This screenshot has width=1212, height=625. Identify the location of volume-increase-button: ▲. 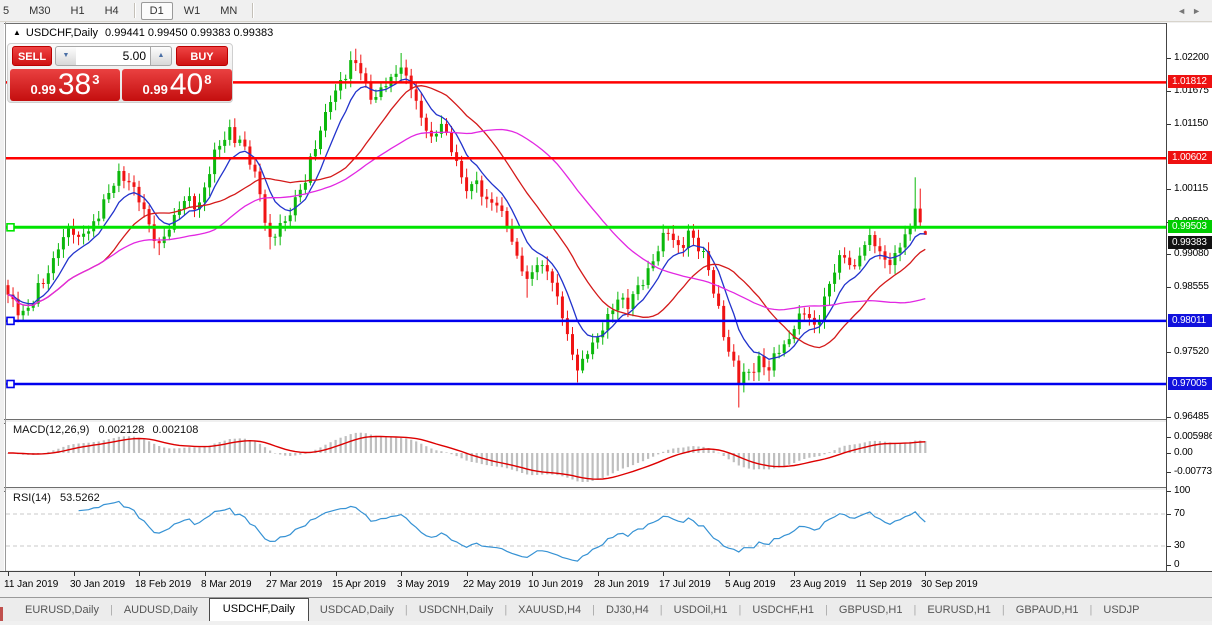
(161, 56).